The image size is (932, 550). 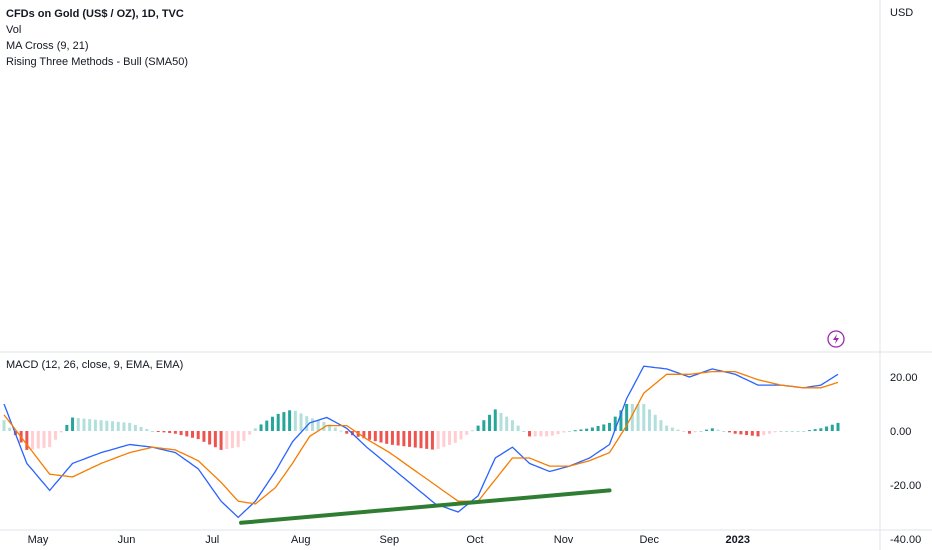 I want to click on time-tick-label: Oct, so click(x=474, y=540).